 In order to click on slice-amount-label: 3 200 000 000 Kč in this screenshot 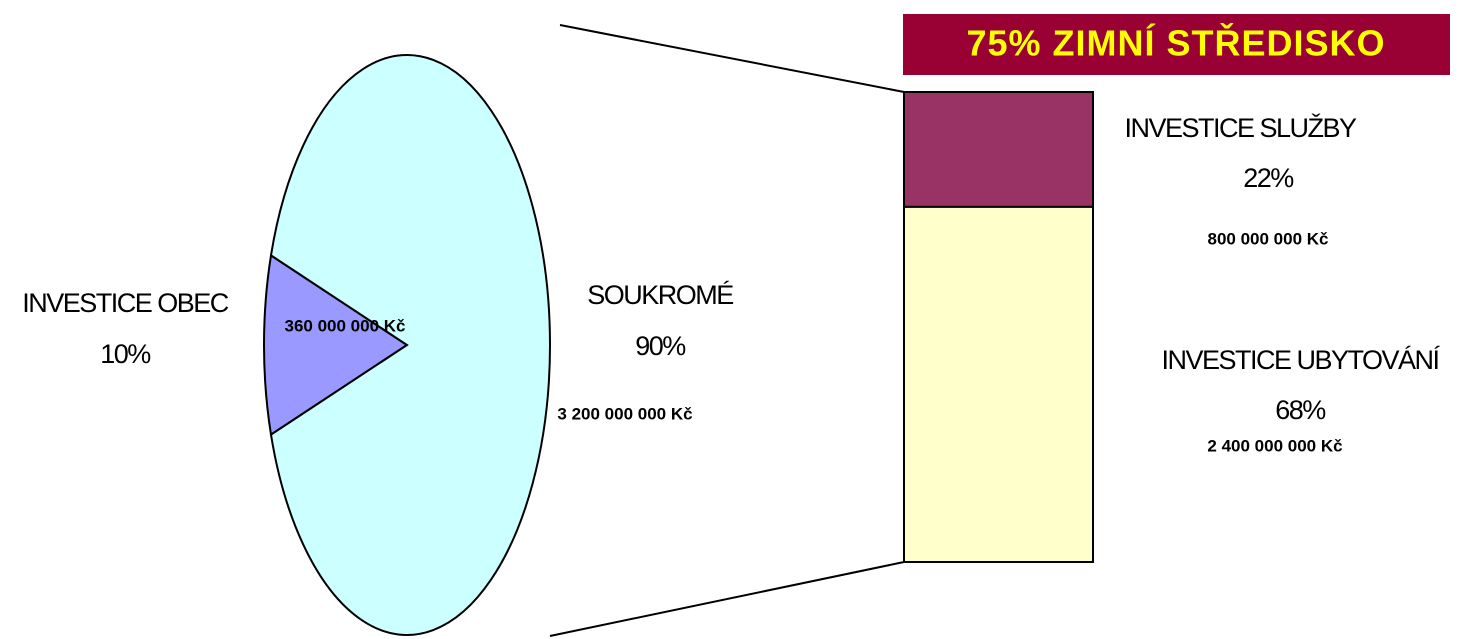, I will do `click(624, 413)`.